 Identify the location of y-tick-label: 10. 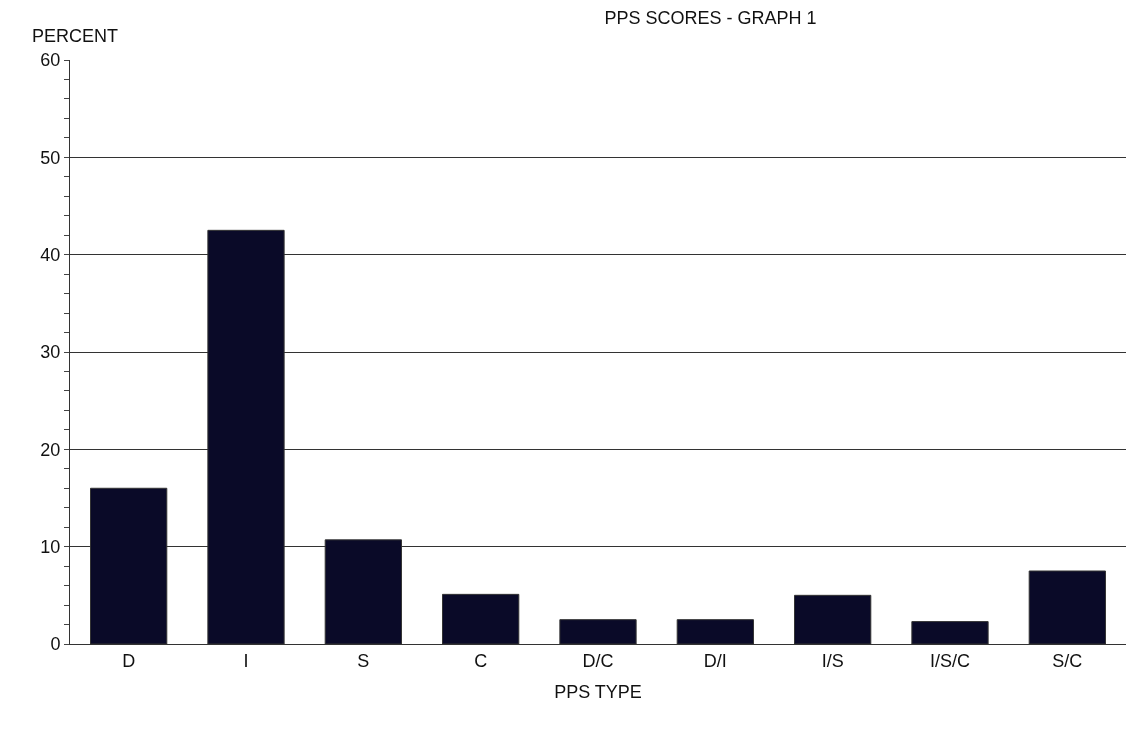
(50, 546).